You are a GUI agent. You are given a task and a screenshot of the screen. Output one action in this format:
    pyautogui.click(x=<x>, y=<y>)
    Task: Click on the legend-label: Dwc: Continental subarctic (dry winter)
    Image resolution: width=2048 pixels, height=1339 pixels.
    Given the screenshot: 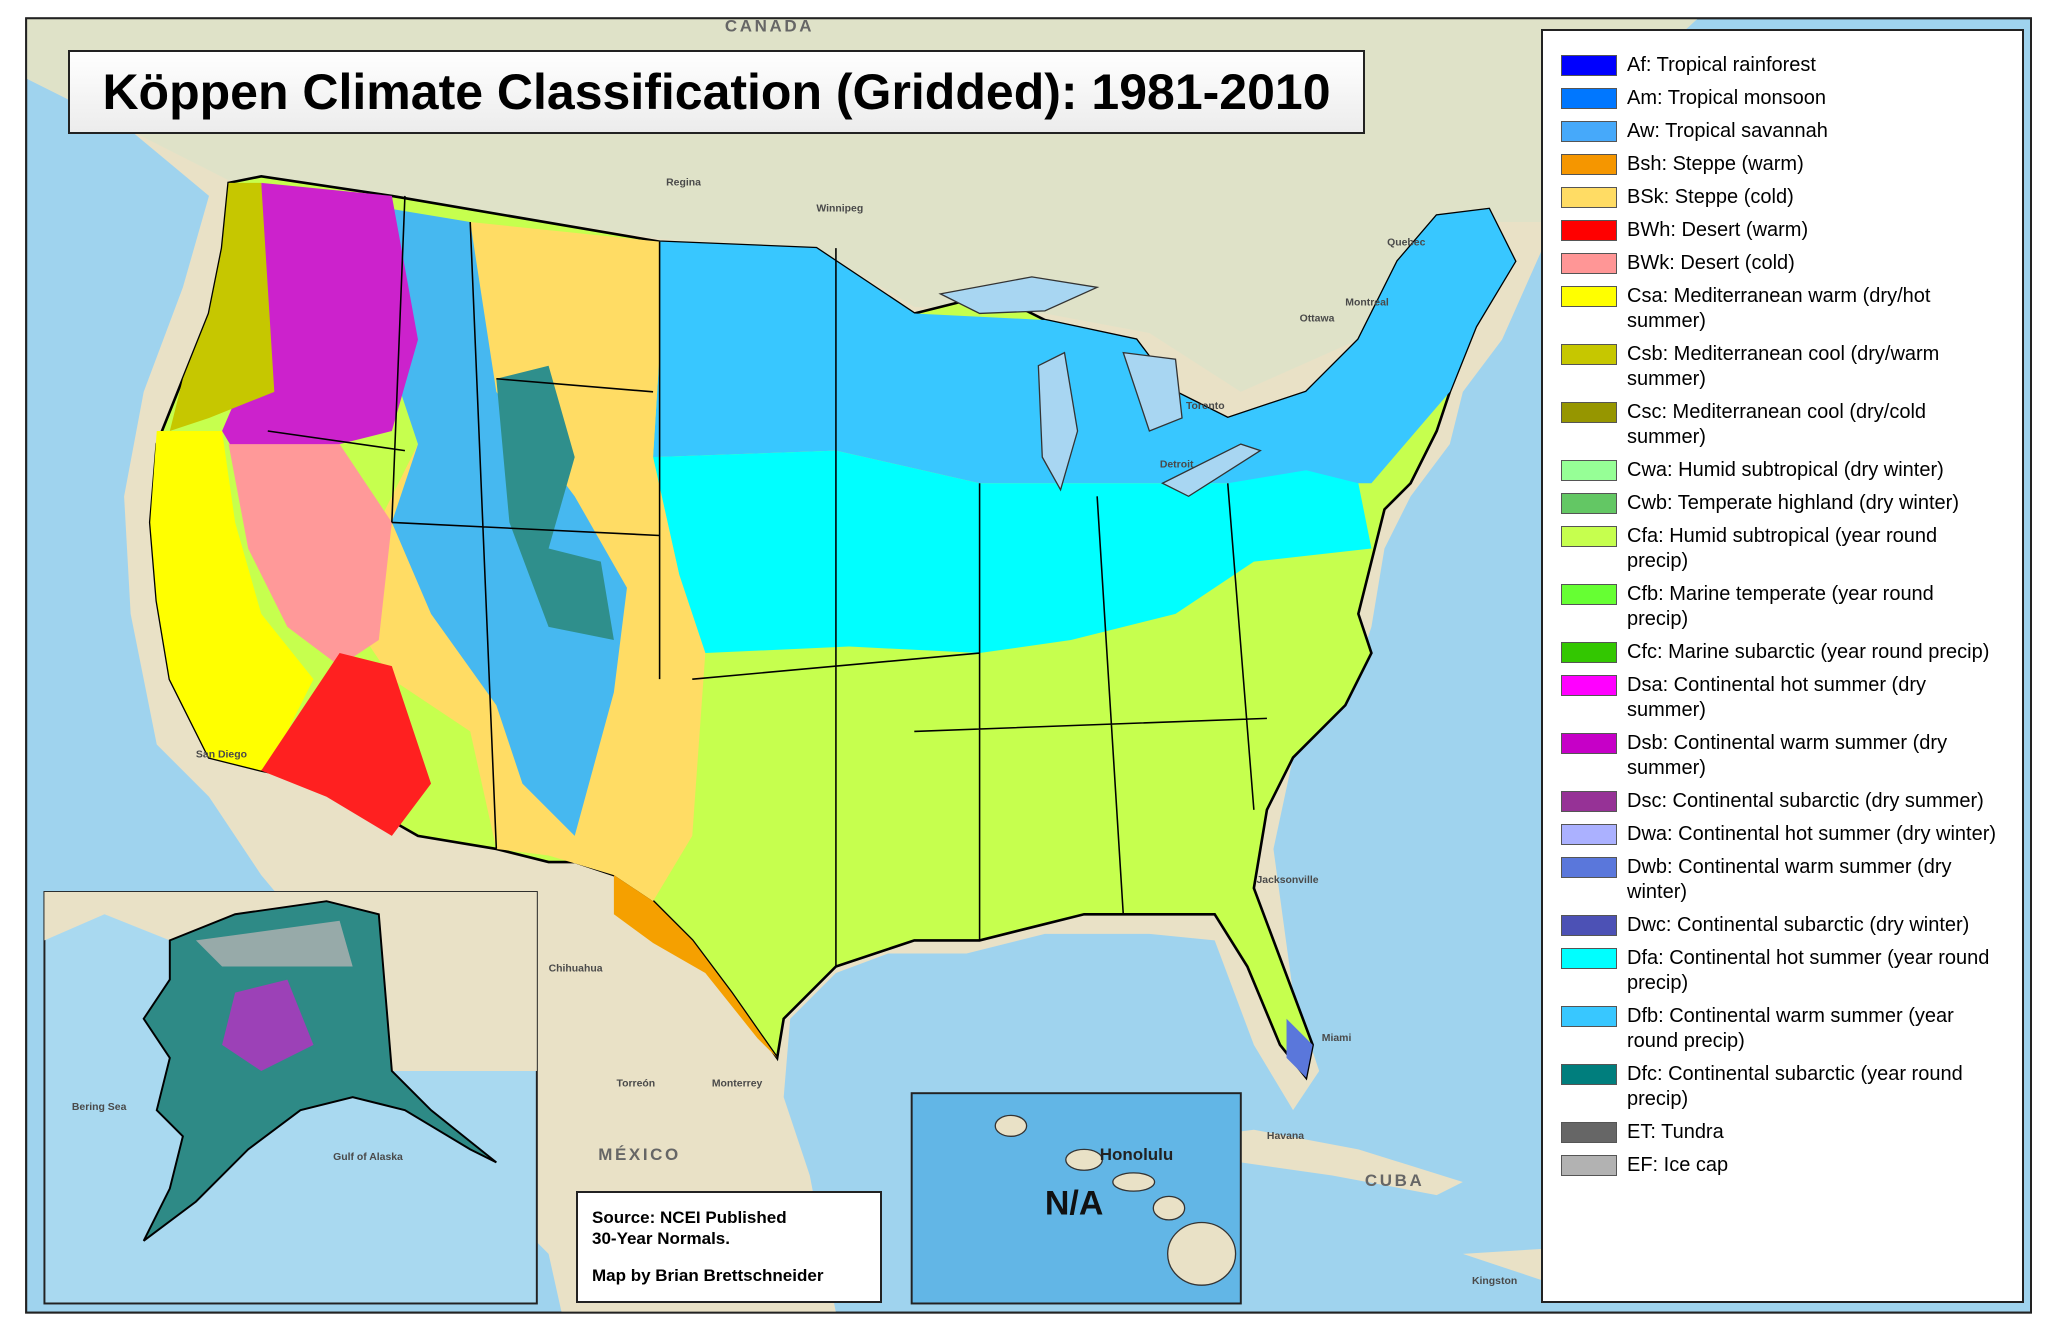 What is the action you would take?
    pyautogui.click(x=1798, y=925)
    